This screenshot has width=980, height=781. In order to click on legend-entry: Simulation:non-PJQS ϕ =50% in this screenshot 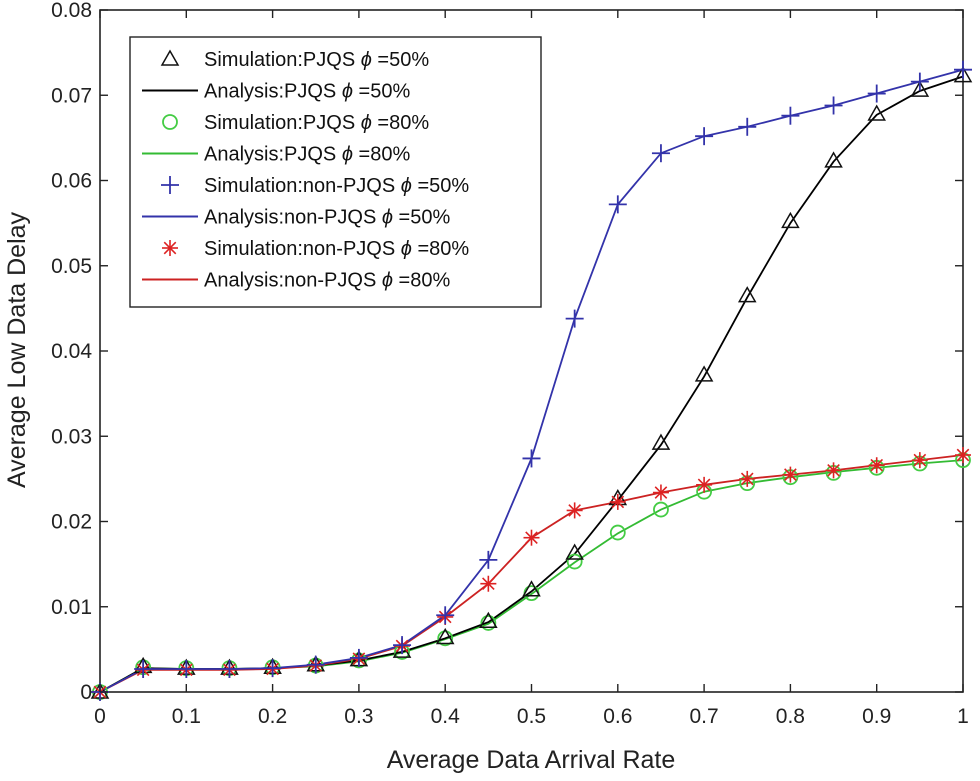, I will do `click(315, 186)`.